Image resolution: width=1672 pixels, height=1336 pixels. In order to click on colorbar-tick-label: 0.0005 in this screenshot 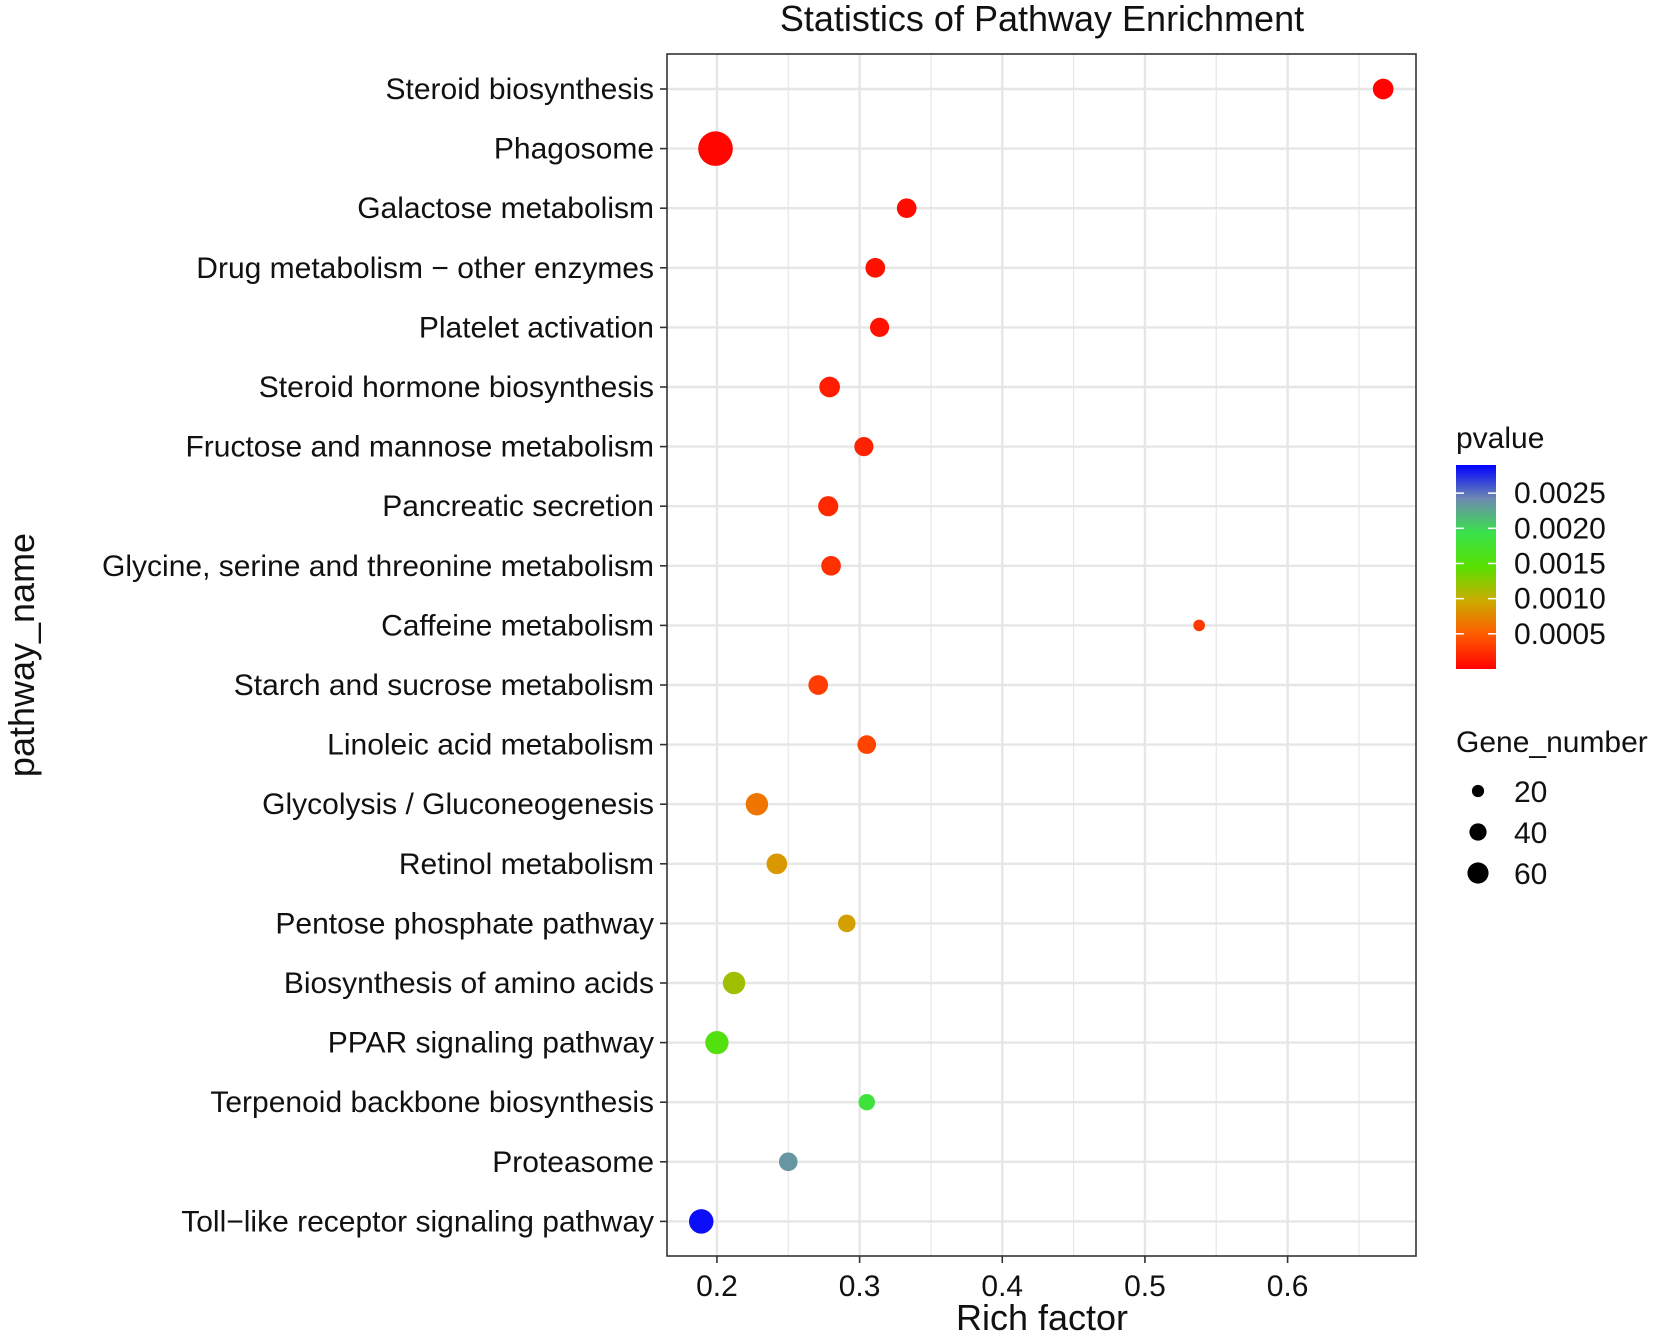, I will do `click(1560, 634)`.